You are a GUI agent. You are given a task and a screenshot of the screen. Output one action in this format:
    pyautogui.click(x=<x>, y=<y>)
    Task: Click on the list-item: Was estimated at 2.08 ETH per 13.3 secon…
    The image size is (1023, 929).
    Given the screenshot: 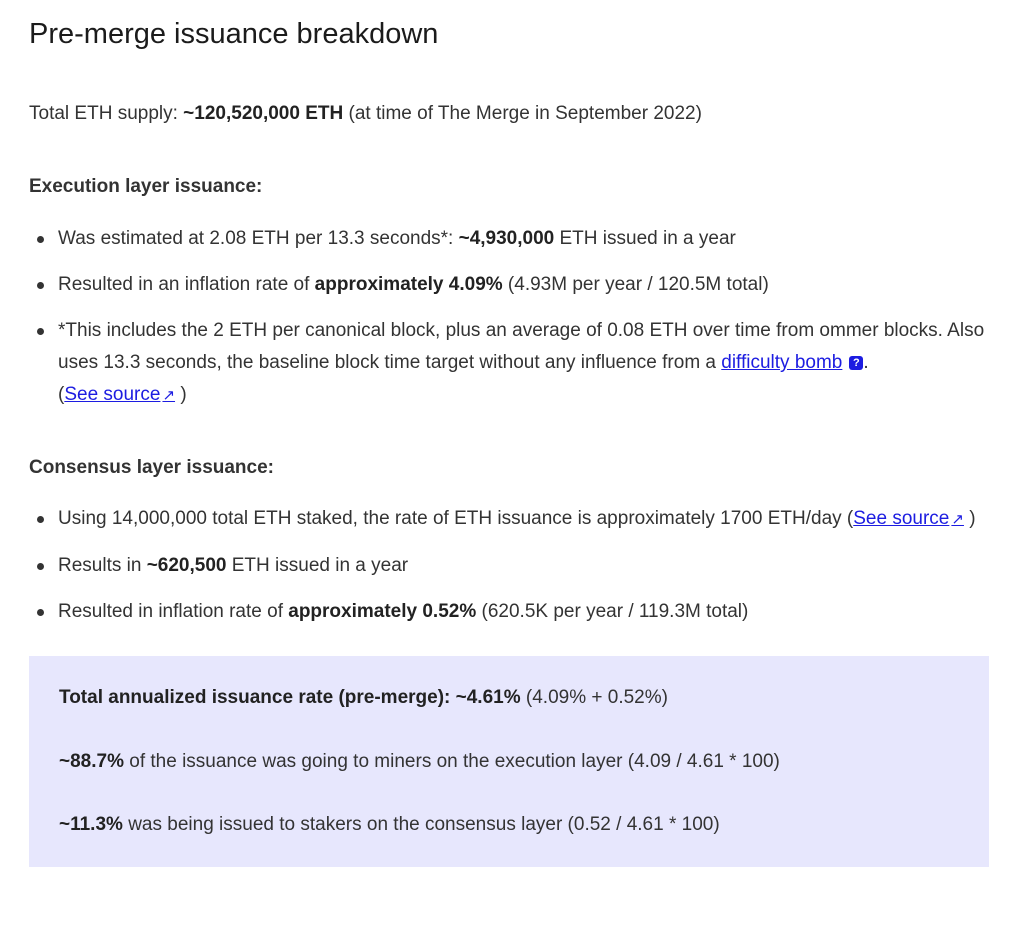 What is the action you would take?
    pyautogui.click(x=509, y=239)
    